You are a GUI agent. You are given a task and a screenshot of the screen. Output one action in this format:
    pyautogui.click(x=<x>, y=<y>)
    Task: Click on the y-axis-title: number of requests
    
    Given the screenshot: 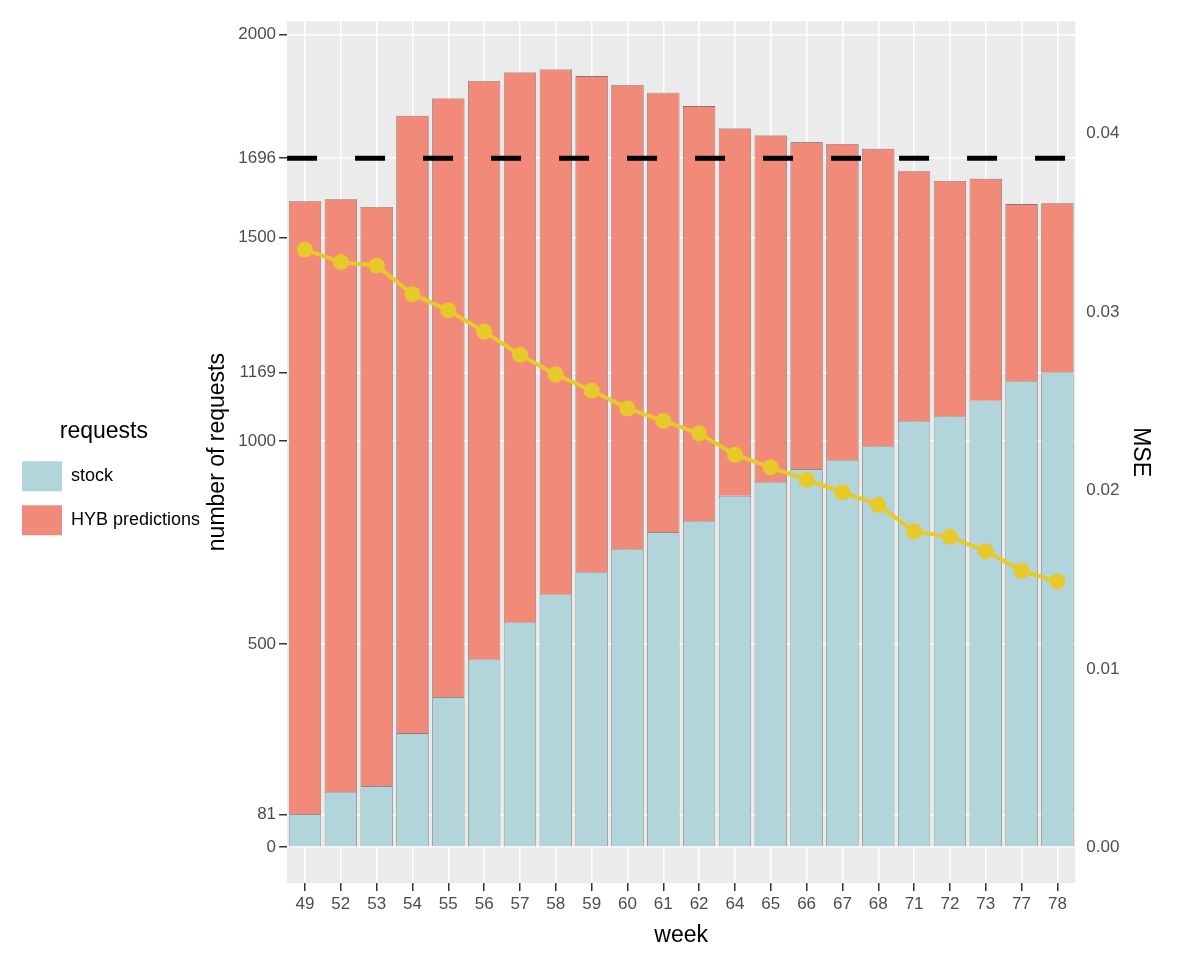 What is the action you would take?
    pyautogui.click(x=215, y=452)
    